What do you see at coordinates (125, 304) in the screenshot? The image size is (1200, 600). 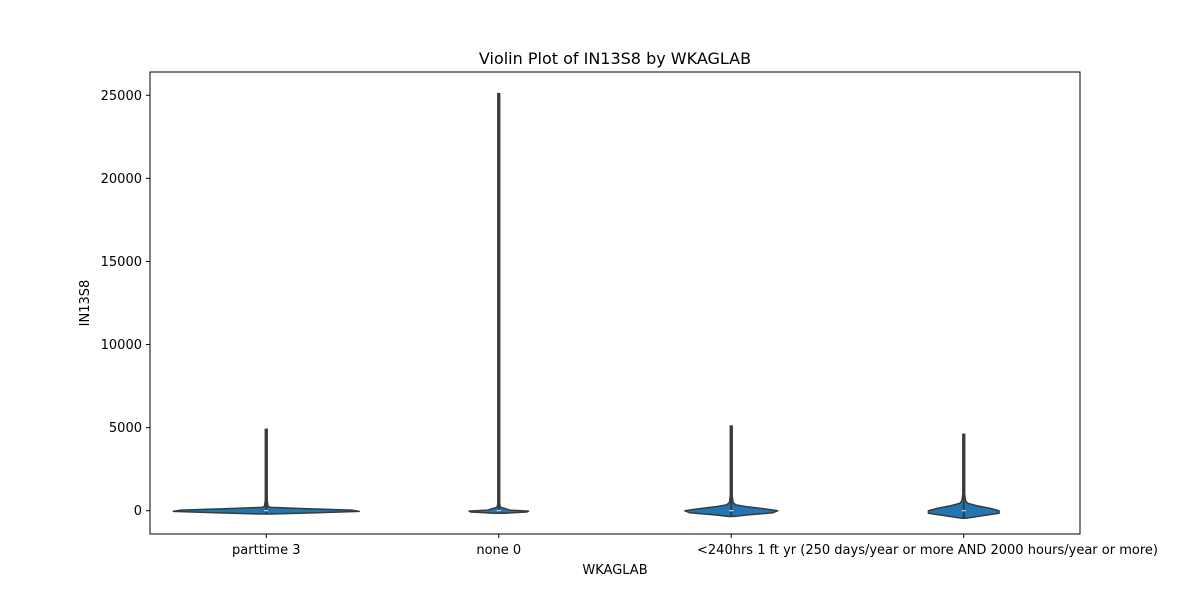 I see `y-axis-ticks: 0 5000 10000 15000 20000 25000` at bounding box center [125, 304].